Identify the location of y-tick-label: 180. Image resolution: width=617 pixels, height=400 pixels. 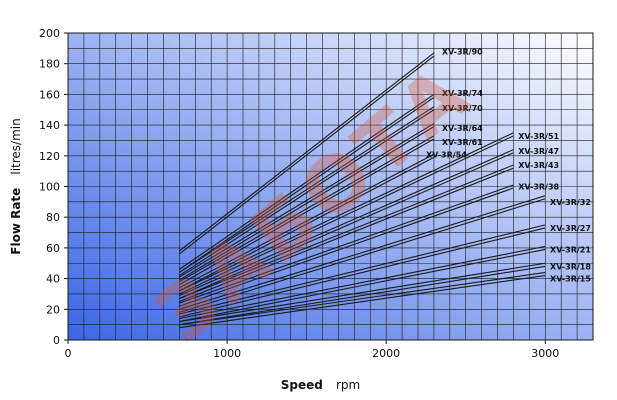
(49, 64).